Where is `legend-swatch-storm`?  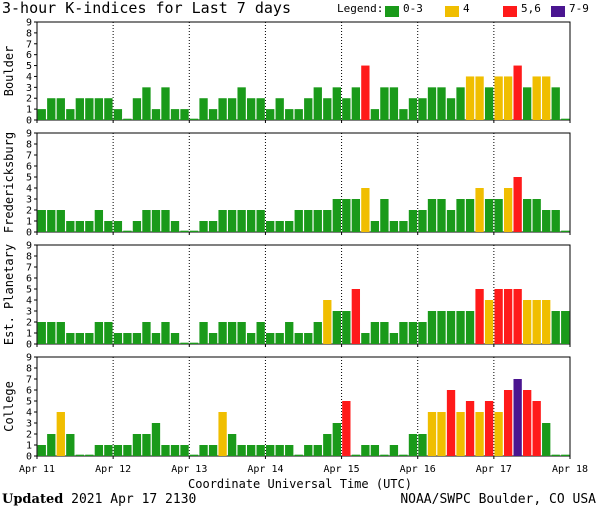
legend-swatch-storm is located at coordinates (510, 11).